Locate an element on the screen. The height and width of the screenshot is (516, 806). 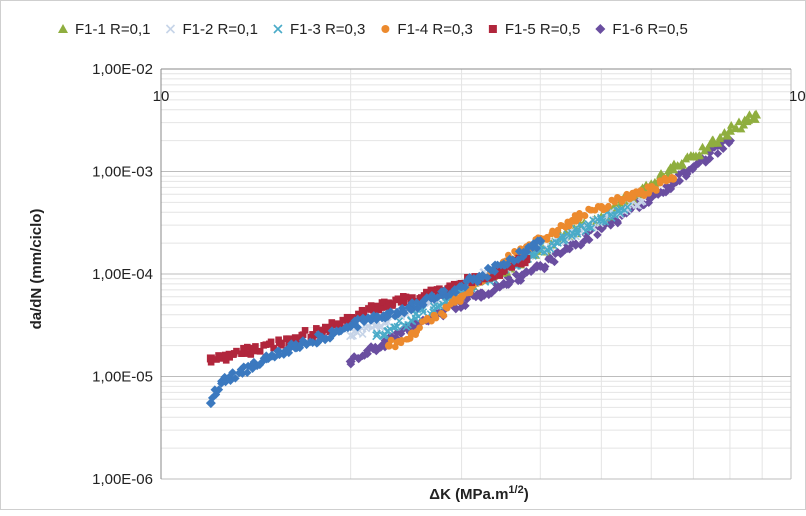
series-unlabeled is located at coordinates (375, 322).